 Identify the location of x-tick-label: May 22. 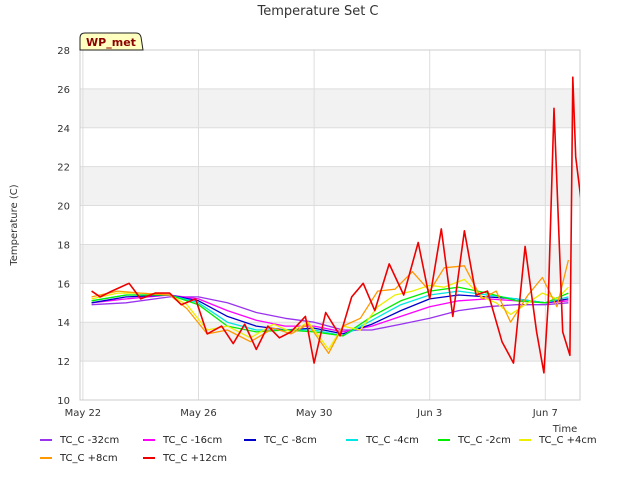
(83, 413).